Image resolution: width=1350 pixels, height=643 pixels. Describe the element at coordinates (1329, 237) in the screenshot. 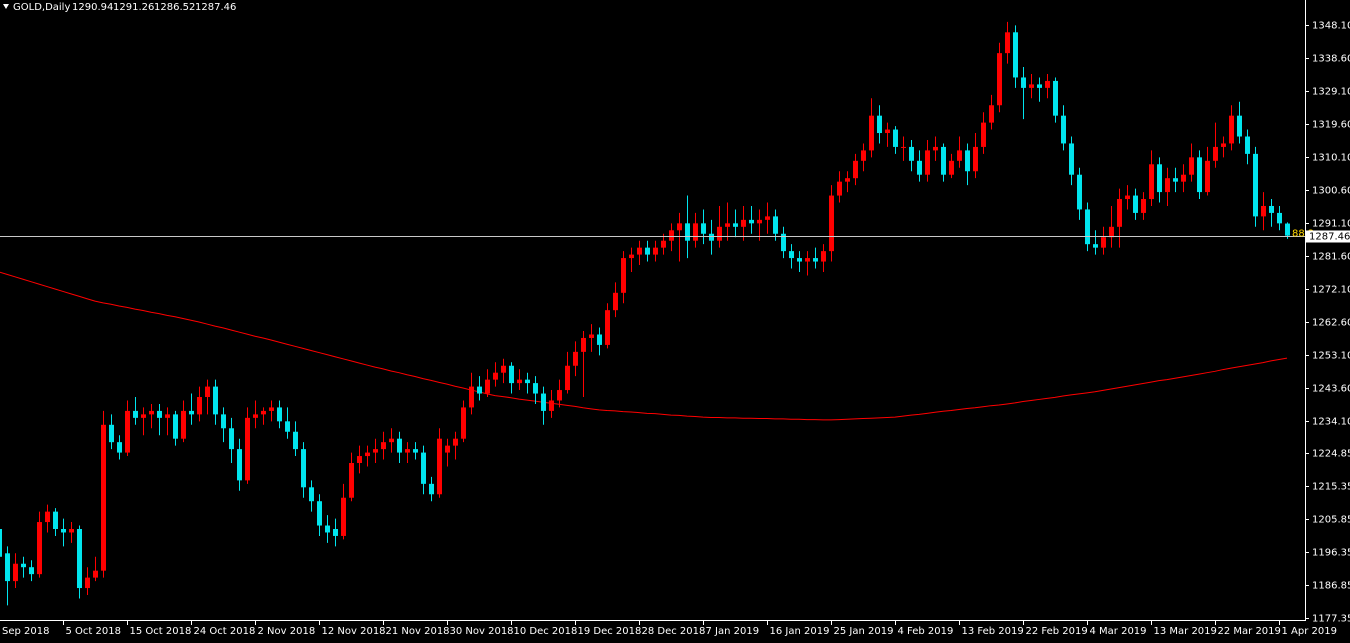

I see `bid-price-label: 1287.46` at that location.